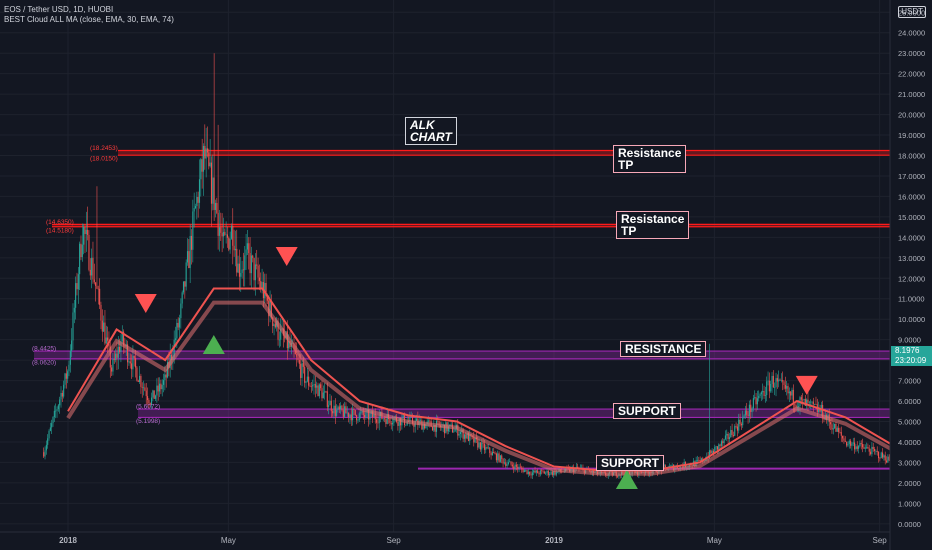 The width and height of the screenshot is (932, 550). What do you see at coordinates (911, 278) in the screenshot?
I see `y-tick-label: 12.0000` at bounding box center [911, 278].